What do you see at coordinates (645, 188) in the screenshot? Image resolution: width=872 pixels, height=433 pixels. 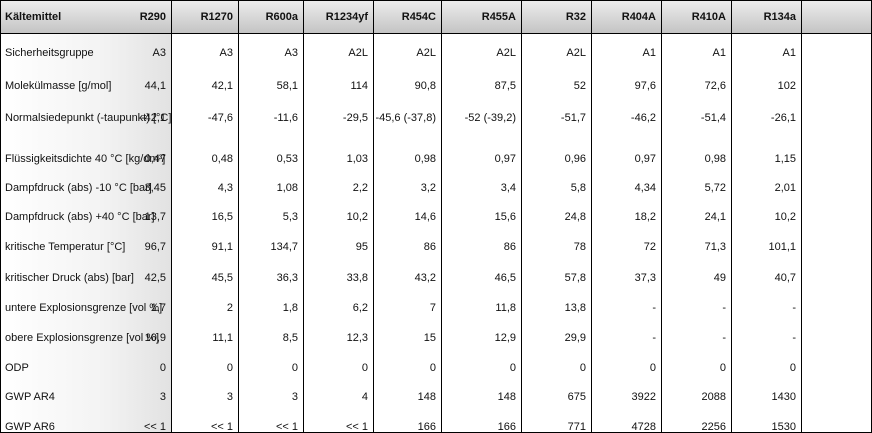 I see `value-cell: 4,34` at bounding box center [645, 188].